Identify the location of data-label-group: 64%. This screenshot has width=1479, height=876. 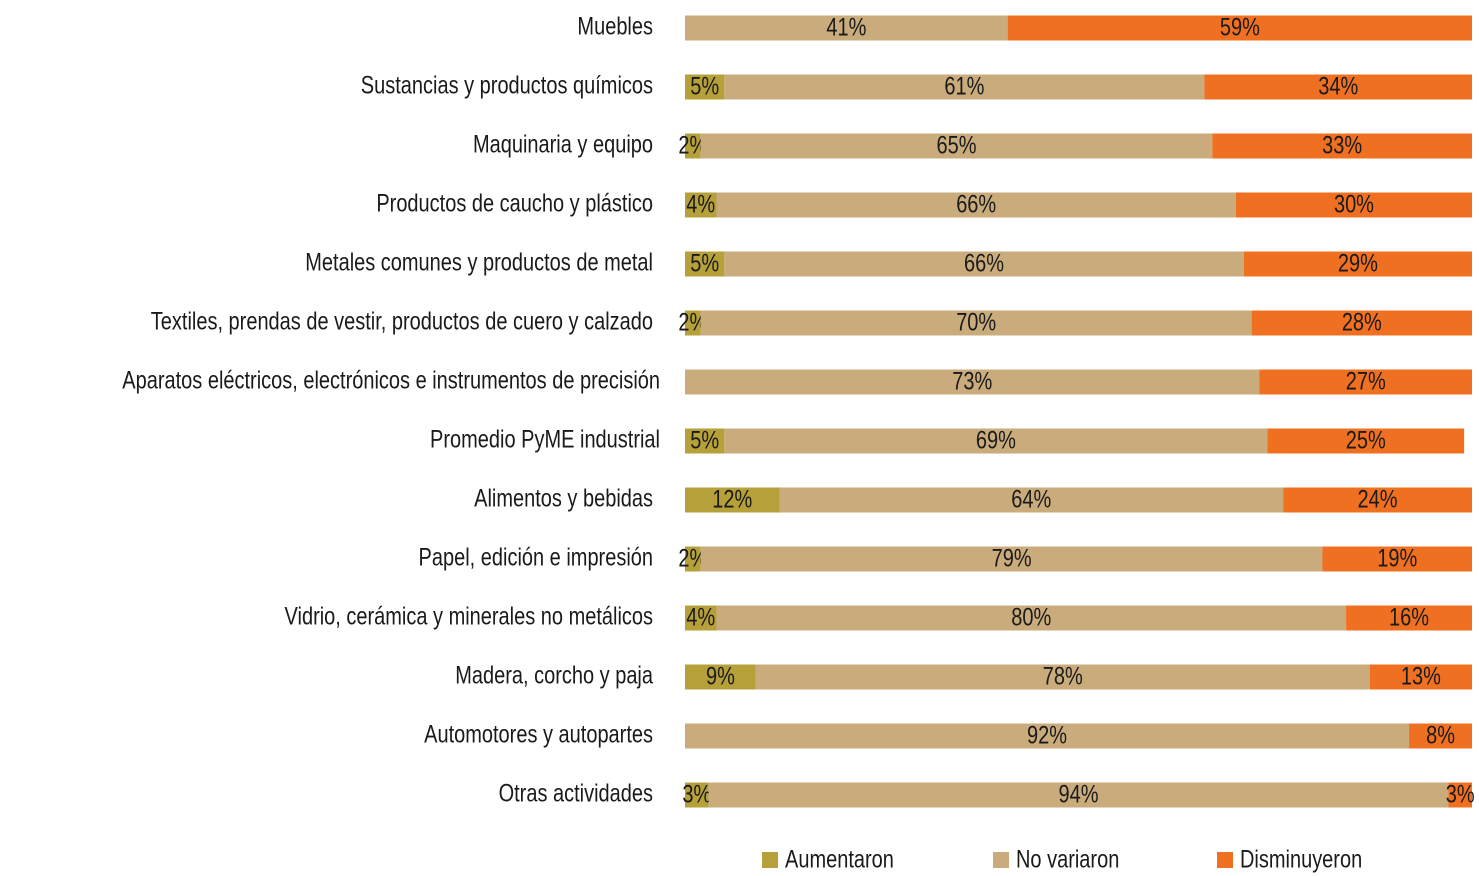
(1031, 500).